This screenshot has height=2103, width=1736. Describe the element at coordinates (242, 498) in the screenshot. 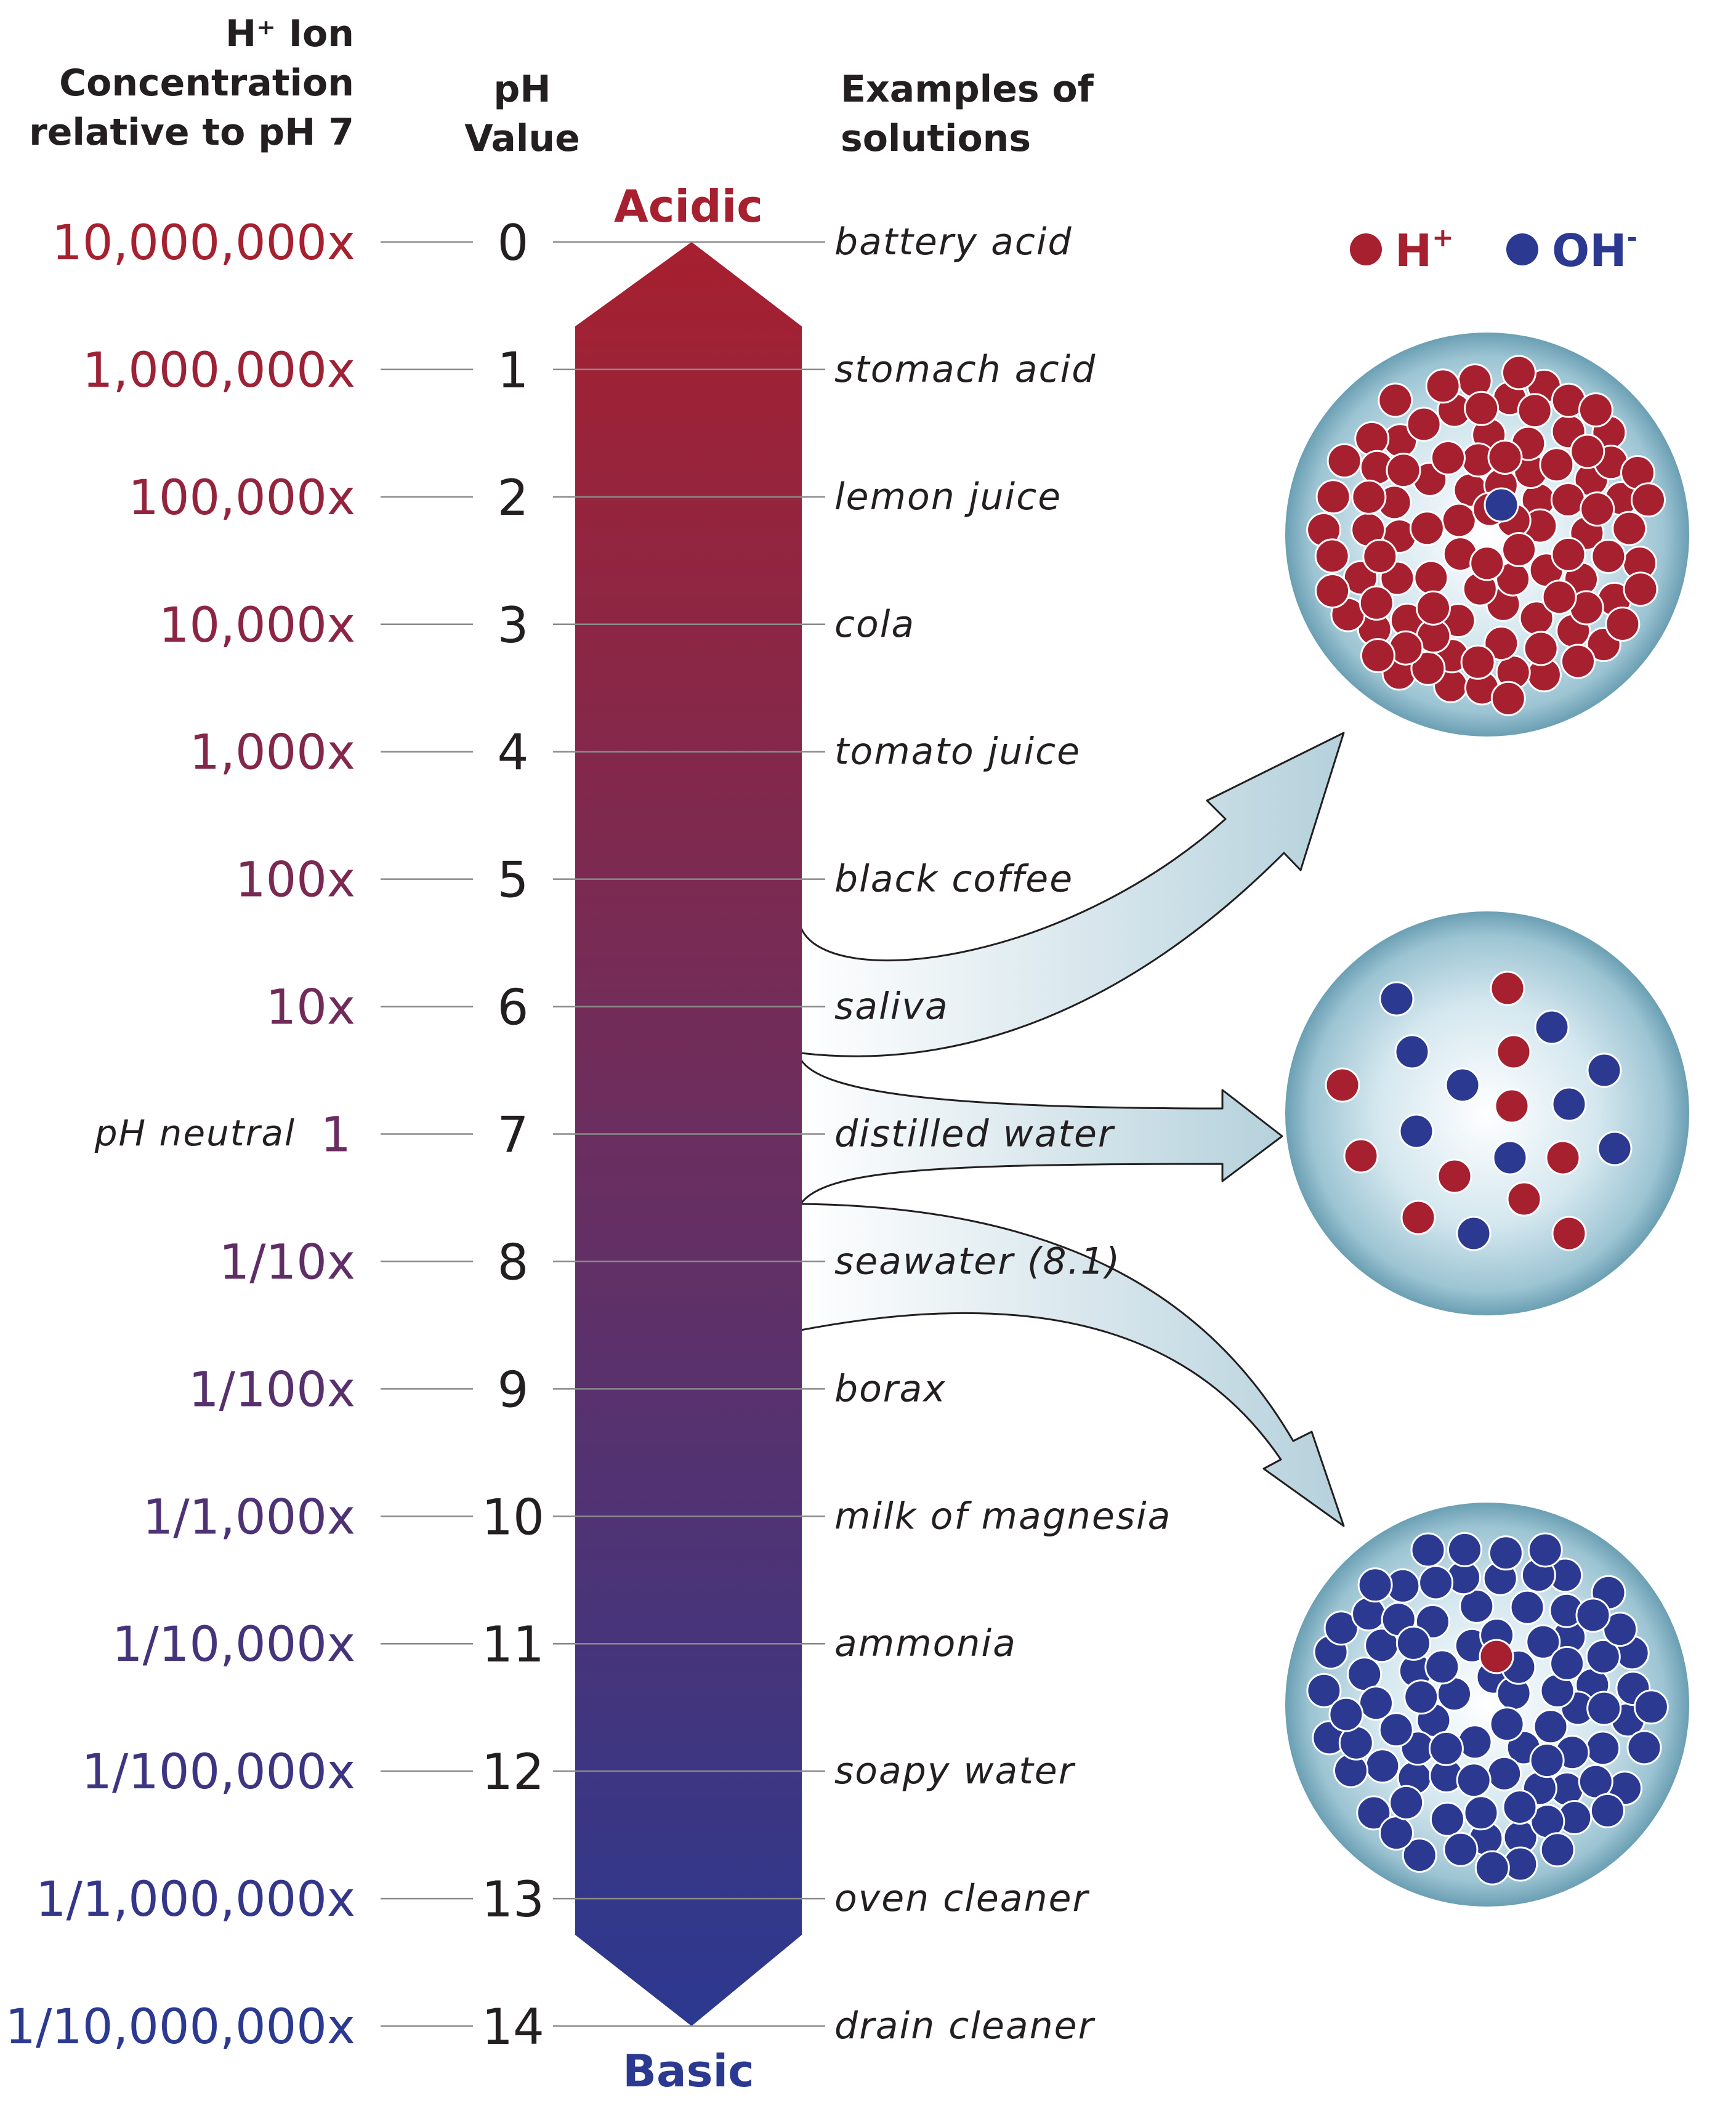

I see `concentration-value: 100,000x` at that location.